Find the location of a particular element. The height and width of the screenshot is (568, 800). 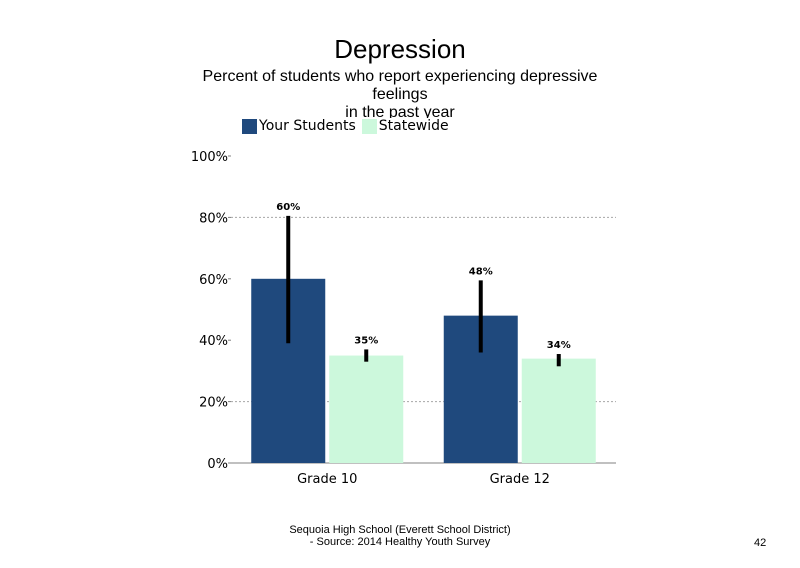

legend-swatch-your-students is located at coordinates (249, 126).